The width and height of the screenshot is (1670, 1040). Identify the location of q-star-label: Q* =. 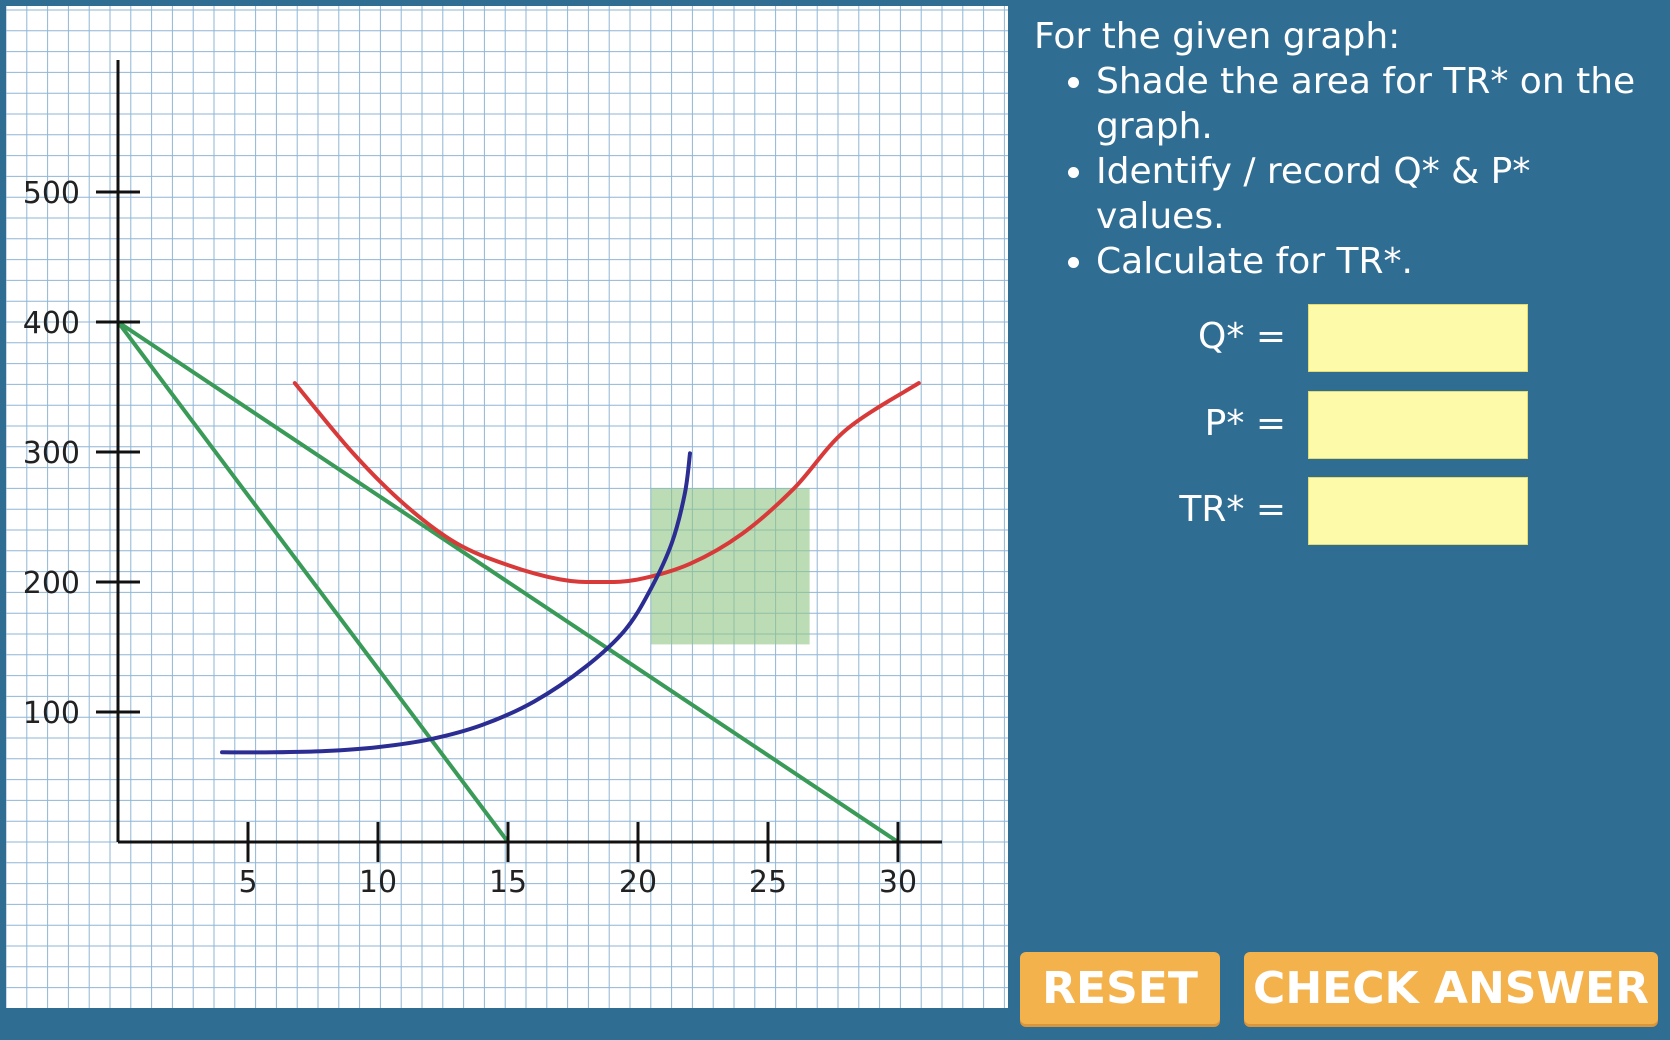
(1242, 336).